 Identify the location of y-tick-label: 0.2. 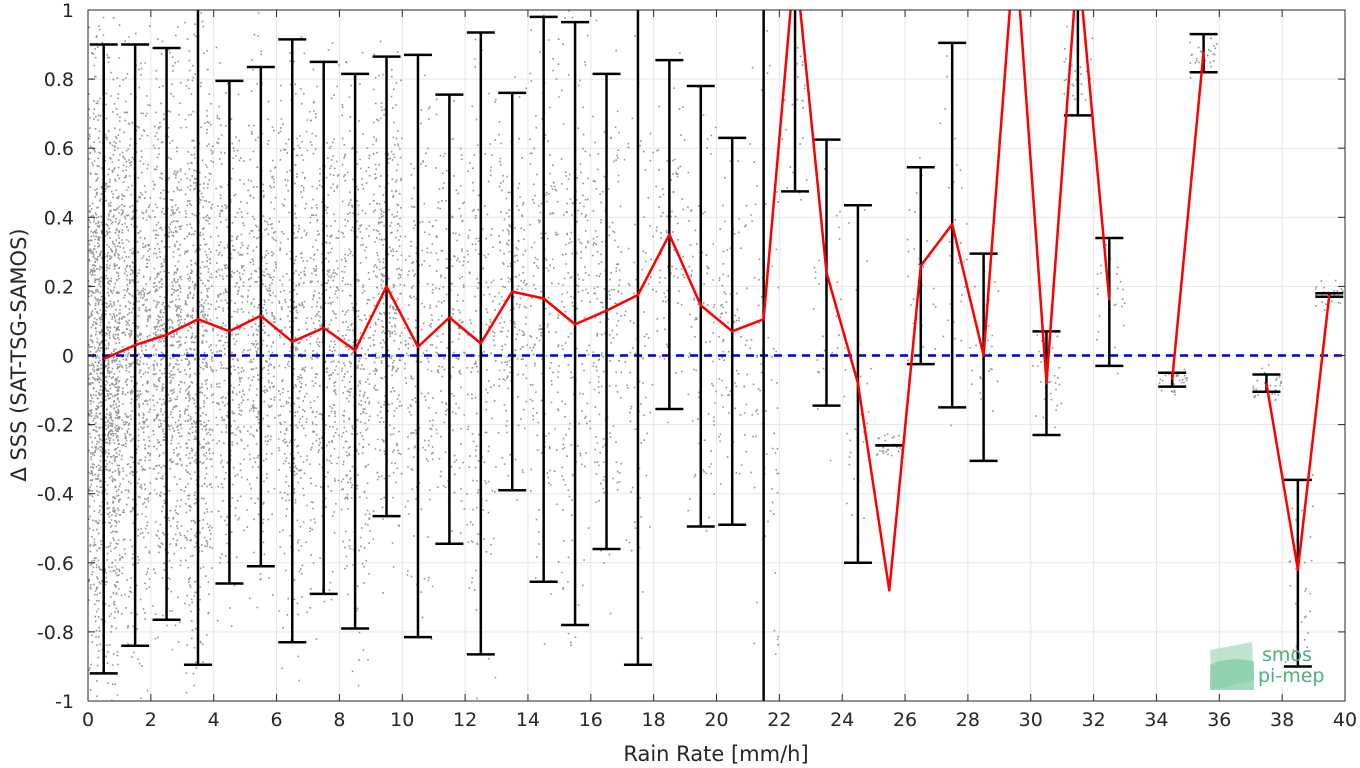
(59, 287).